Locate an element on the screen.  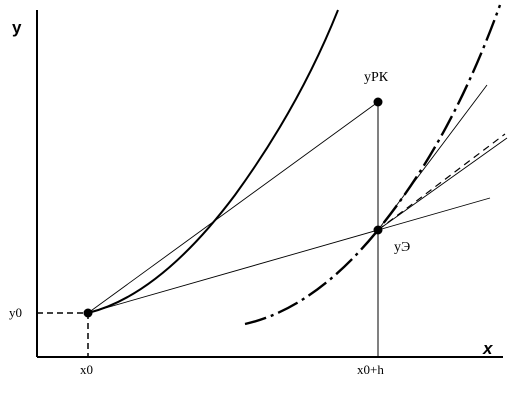
x-axis-label: x is located at coordinates (488, 348).